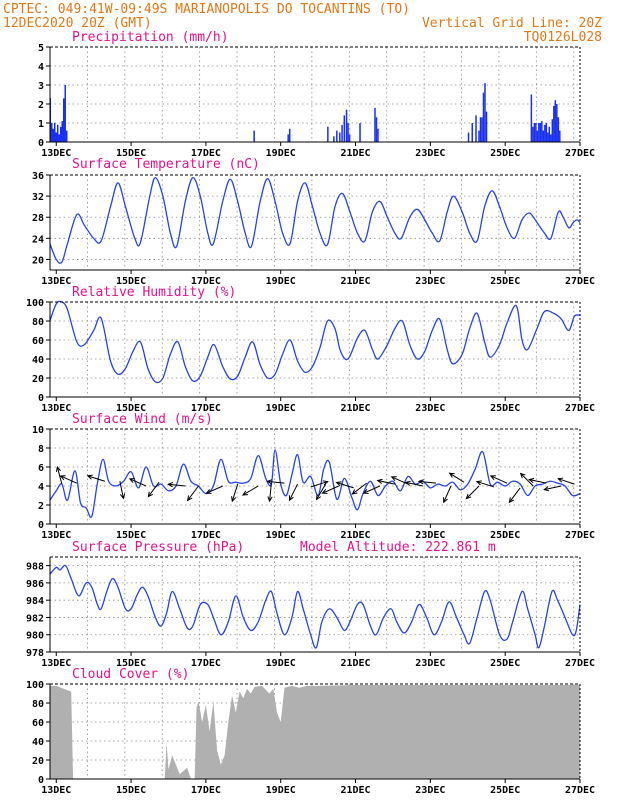  Describe the element at coordinates (38, 341) in the screenshot. I see `rh-ytick-label: 60` at that location.